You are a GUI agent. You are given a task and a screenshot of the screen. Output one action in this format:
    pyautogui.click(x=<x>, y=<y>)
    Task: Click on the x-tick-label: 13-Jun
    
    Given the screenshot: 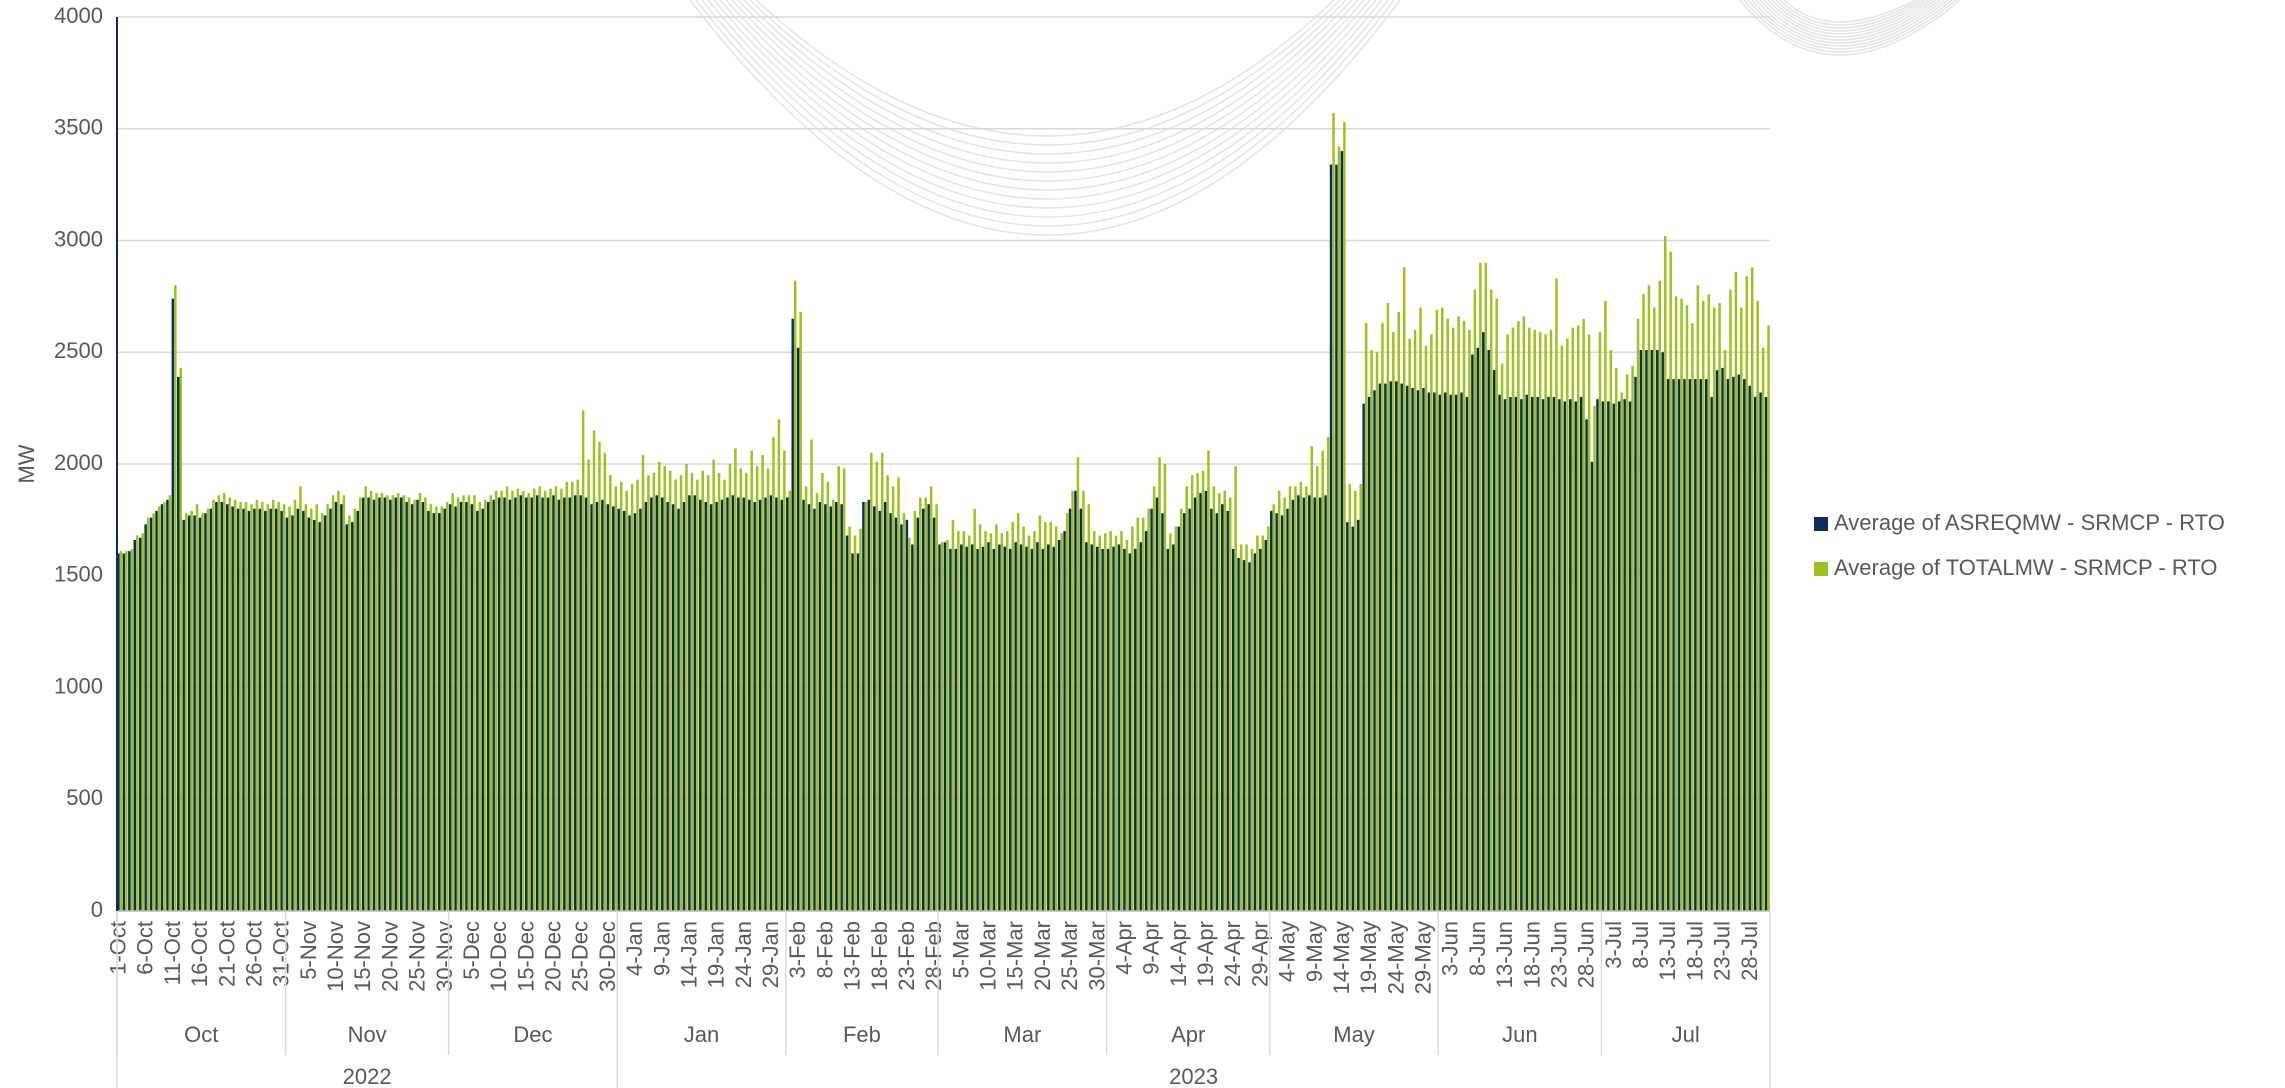 What is the action you would take?
    pyautogui.click(x=1504, y=954)
    